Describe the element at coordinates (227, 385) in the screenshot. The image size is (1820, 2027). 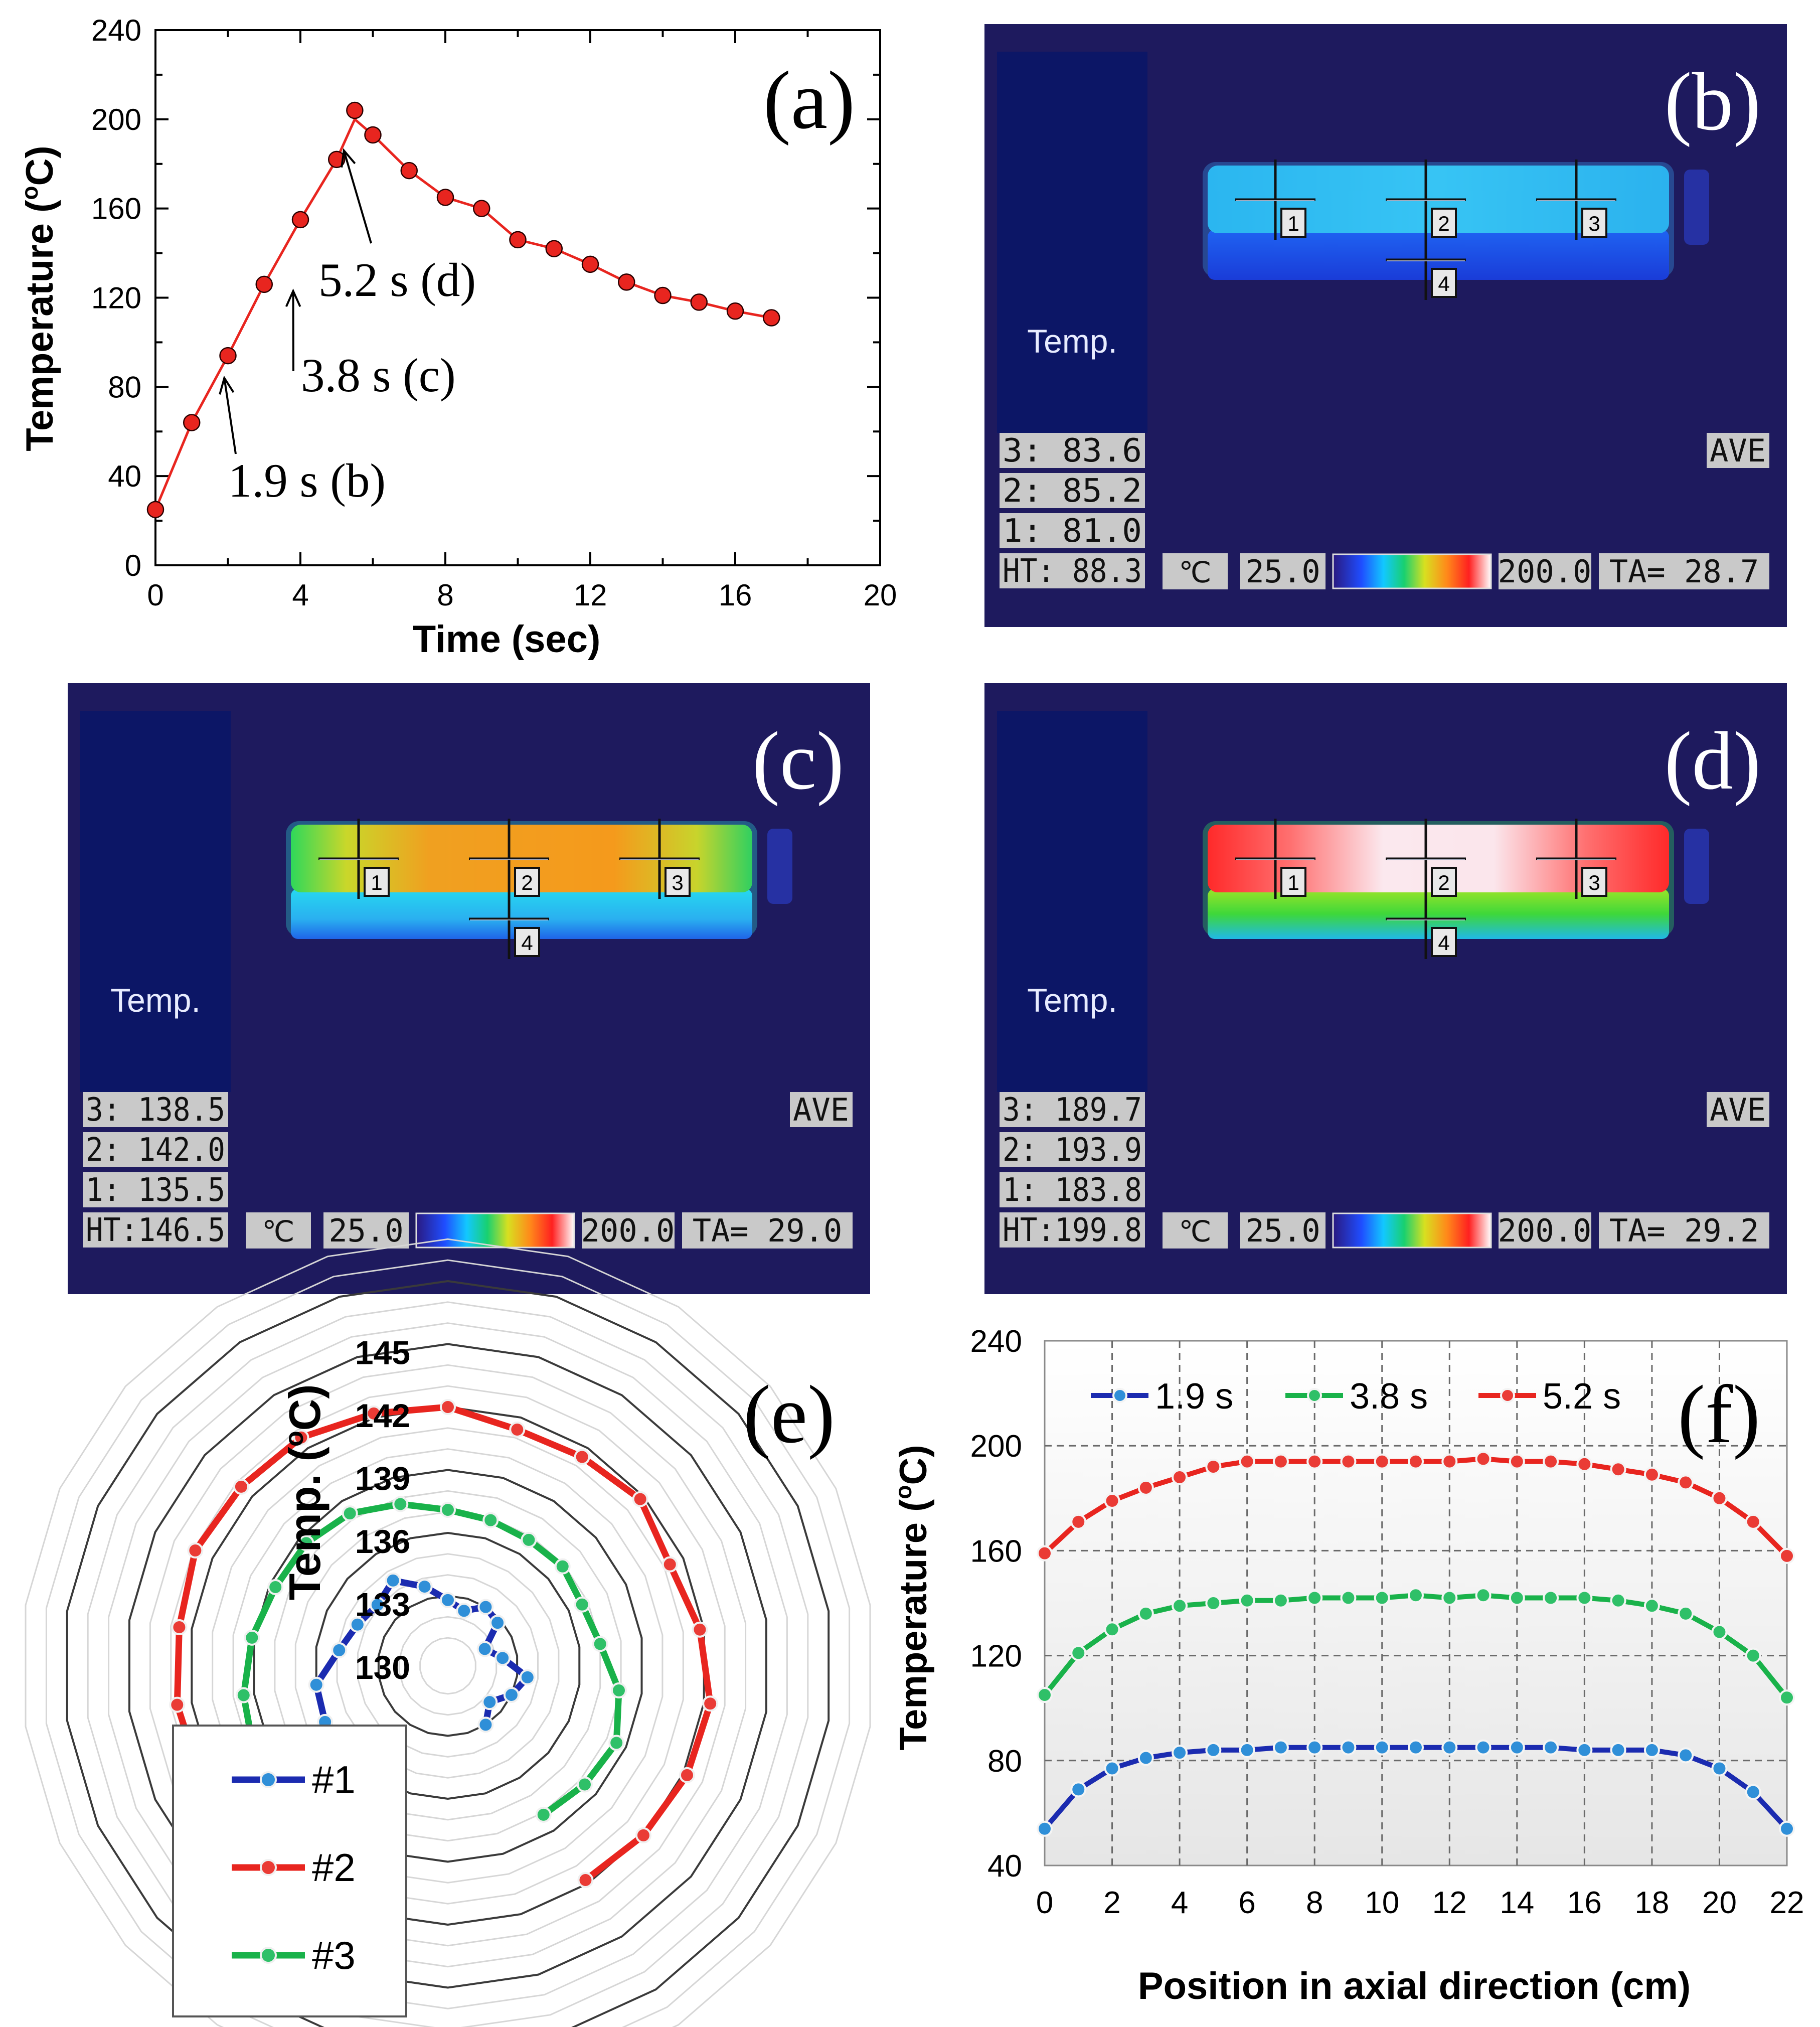
I see `annotation-arrowhead` at that location.